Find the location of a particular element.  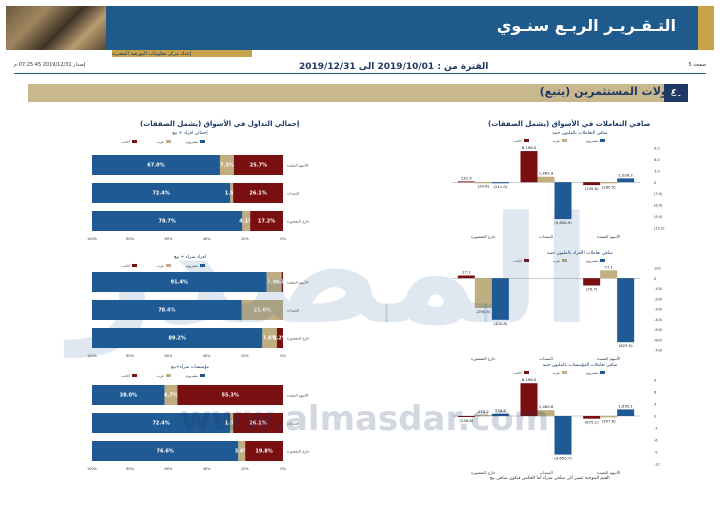

segment-label: 7.3% is located at coordinates (227, 166).